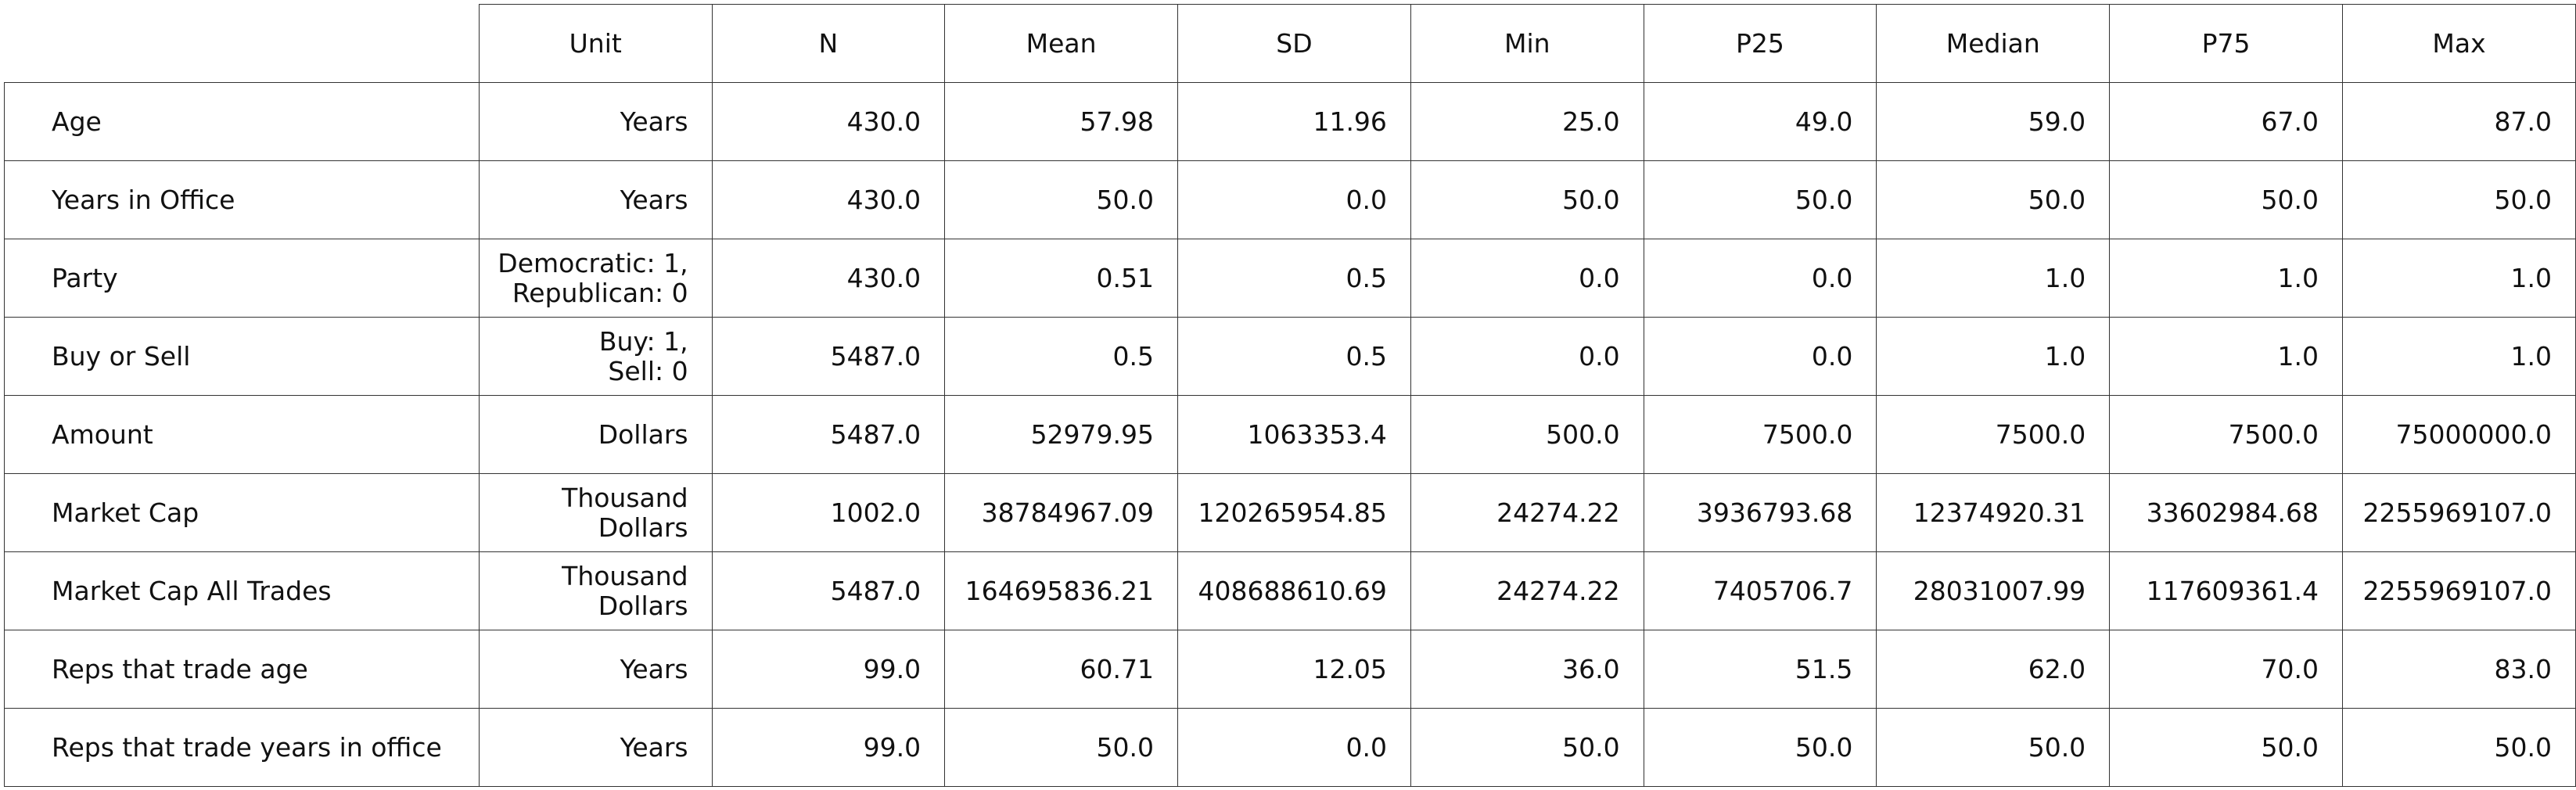 This screenshot has width=2576, height=790. What do you see at coordinates (242, 121) in the screenshot?
I see `row-label: Age` at bounding box center [242, 121].